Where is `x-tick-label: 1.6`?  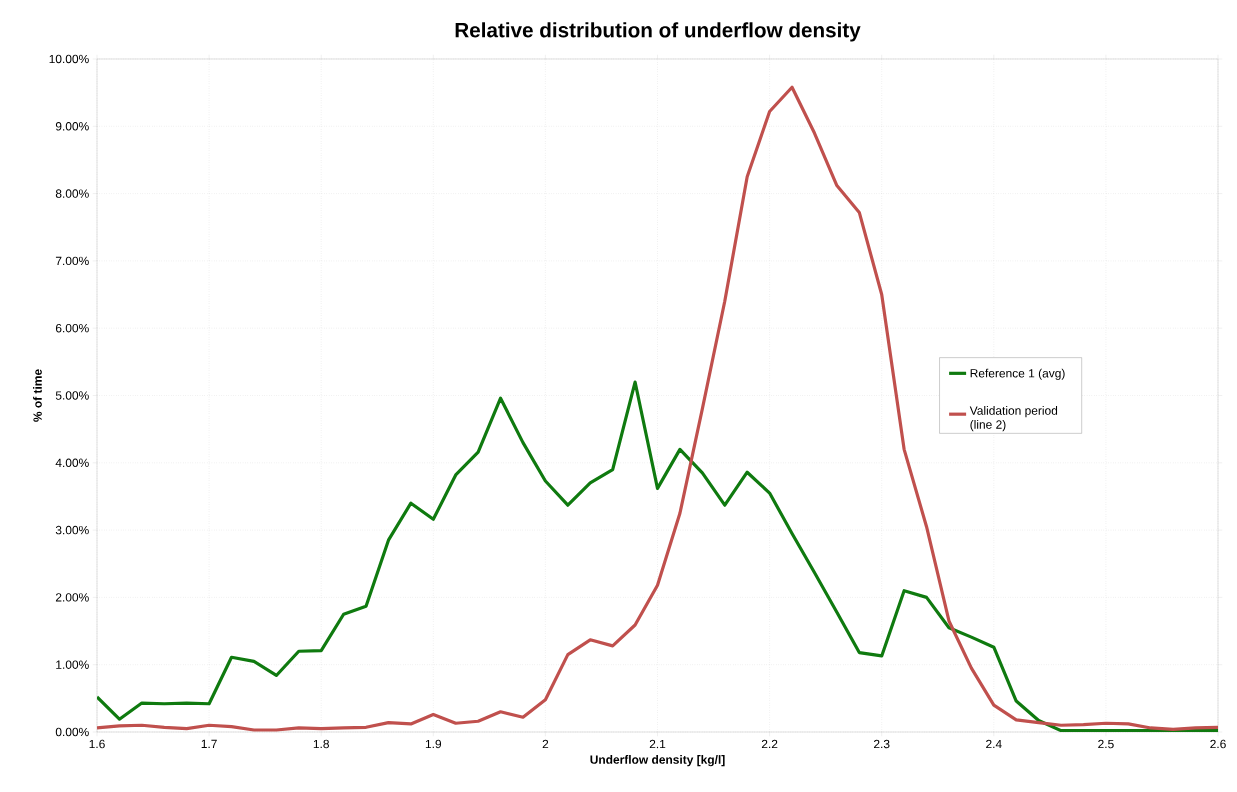 x-tick-label: 1.6 is located at coordinates (97, 744).